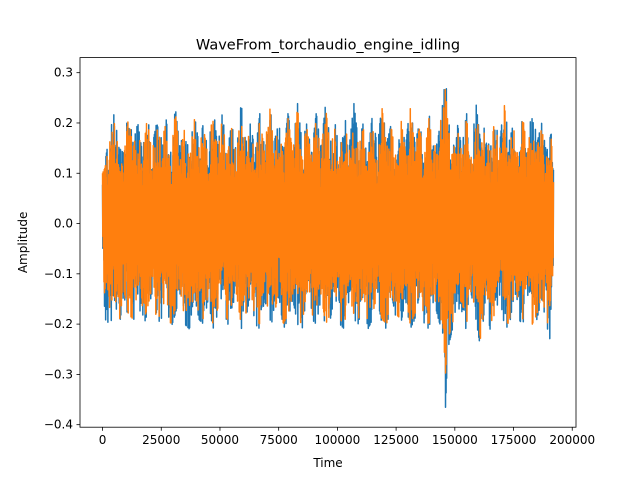 This screenshot has height=480, width=640. I want to click on x-tick-label: 0, so click(103, 440).